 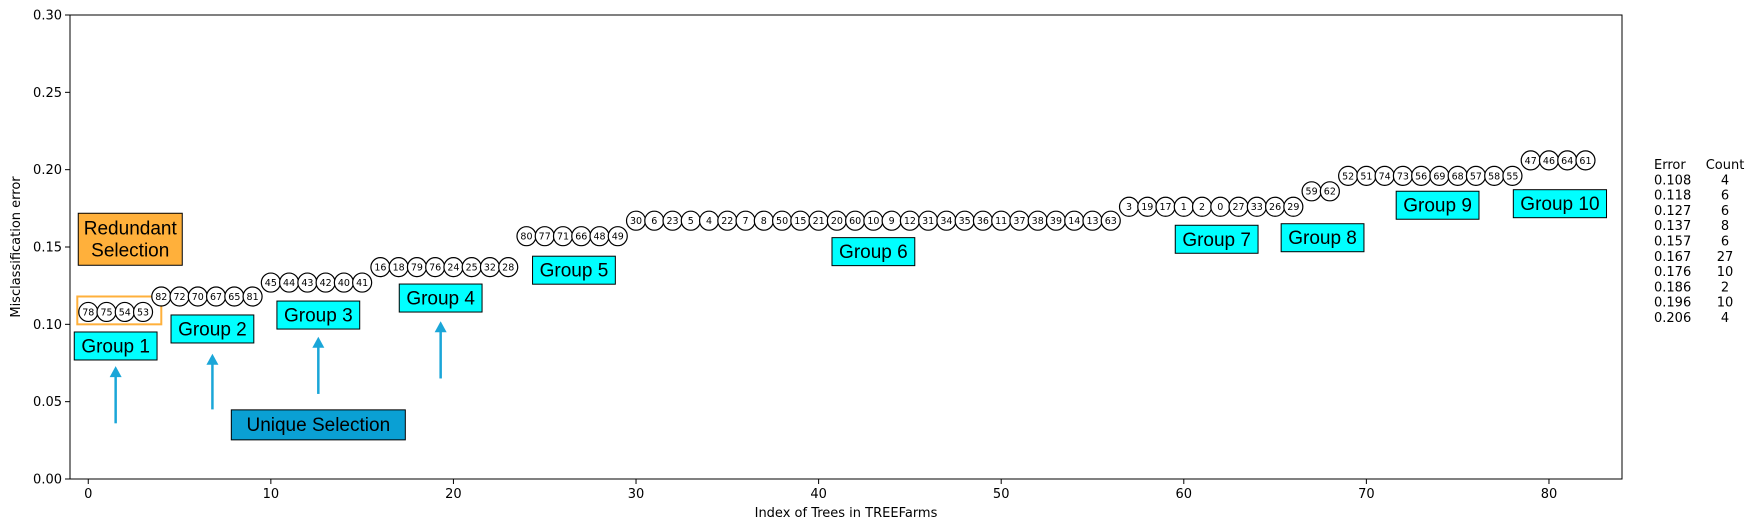 What do you see at coordinates (453, 267) in the screenshot?
I see `data-point: 24` at bounding box center [453, 267].